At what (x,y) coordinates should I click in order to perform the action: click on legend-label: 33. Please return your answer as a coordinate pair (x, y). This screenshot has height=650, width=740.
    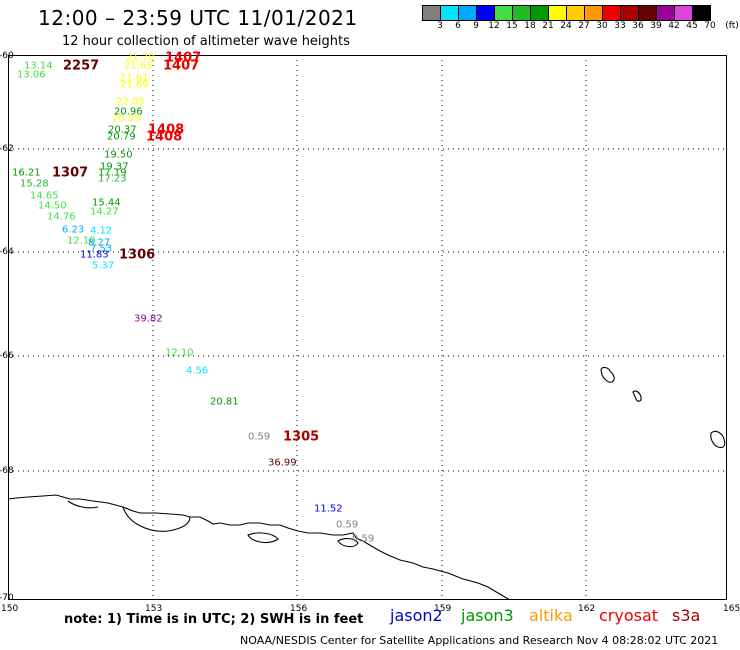
    Looking at the image, I should click on (620, 26).